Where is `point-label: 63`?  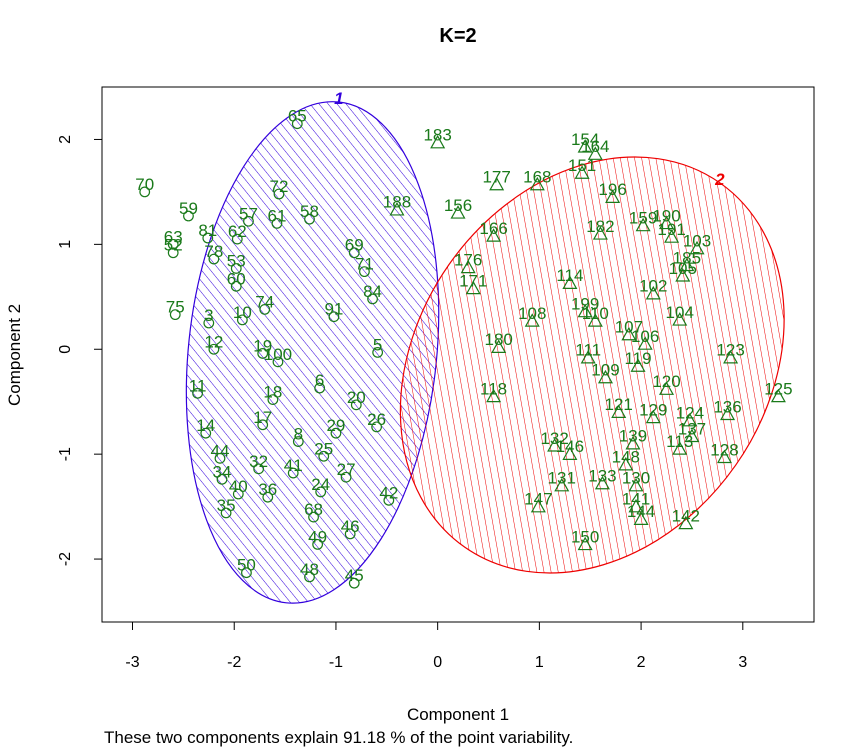 point-label: 63 is located at coordinates (173, 236).